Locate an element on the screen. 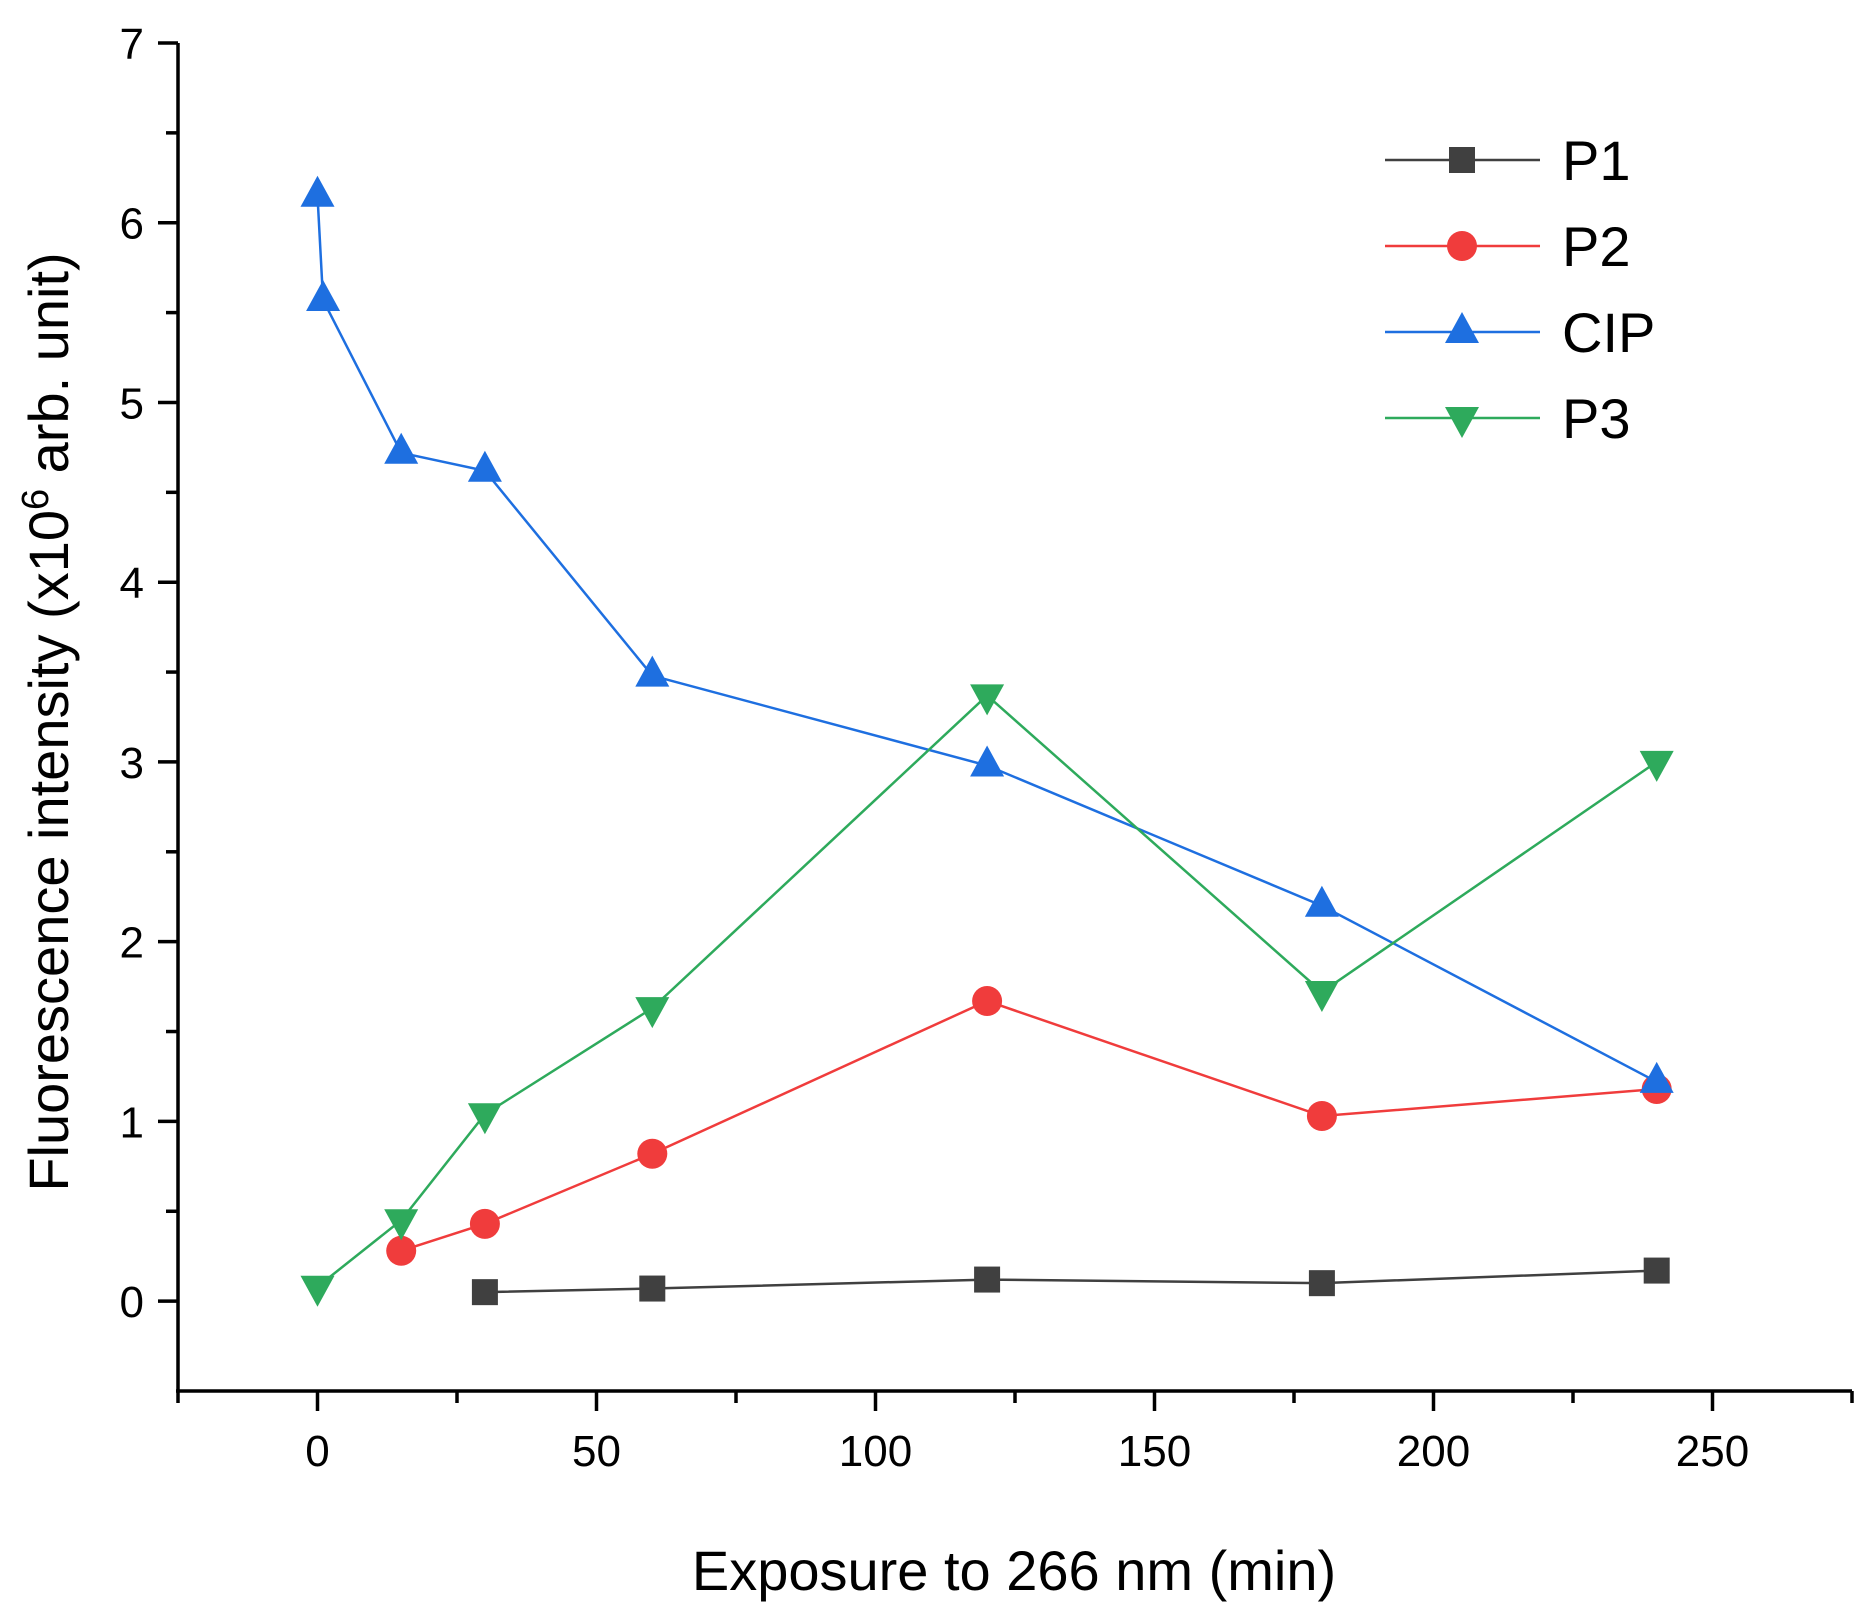 The width and height of the screenshot is (1863, 1607). legend-marker-p3 is located at coordinates (1462, 422).